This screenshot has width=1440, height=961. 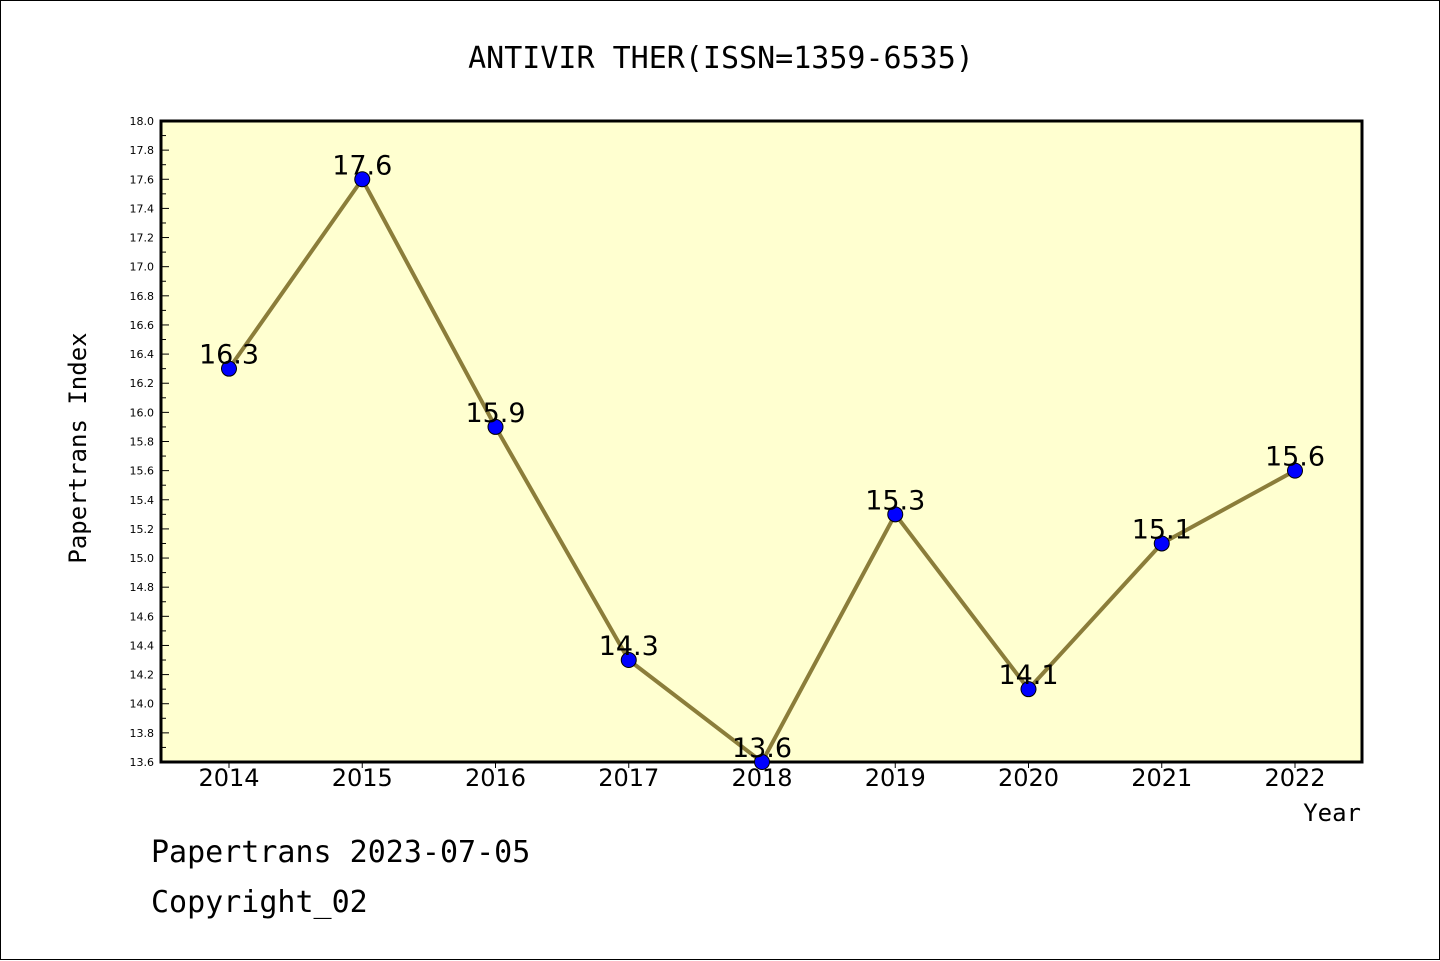 I want to click on x-tick-label: 2019, so click(x=895, y=778).